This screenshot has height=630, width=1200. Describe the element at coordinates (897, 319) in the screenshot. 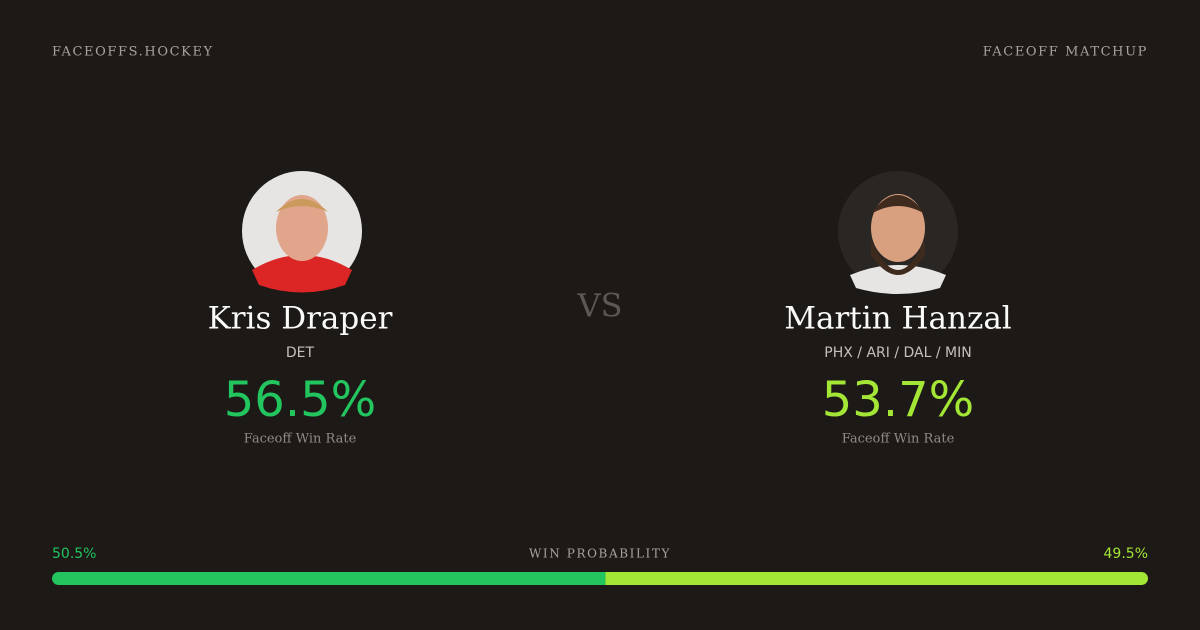

I see `player-name: Martin Hanzal` at that location.